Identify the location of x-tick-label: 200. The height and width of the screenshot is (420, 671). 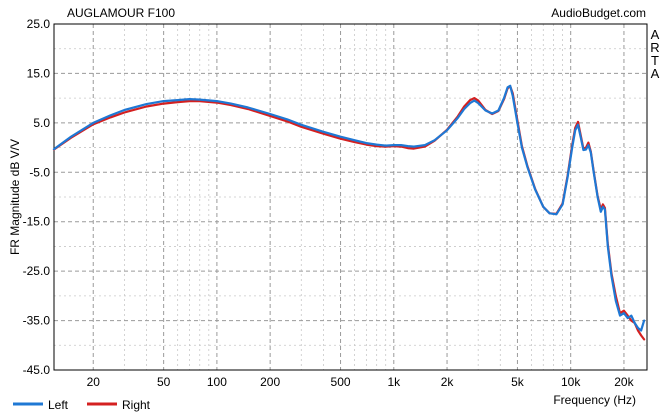
(270, 382).